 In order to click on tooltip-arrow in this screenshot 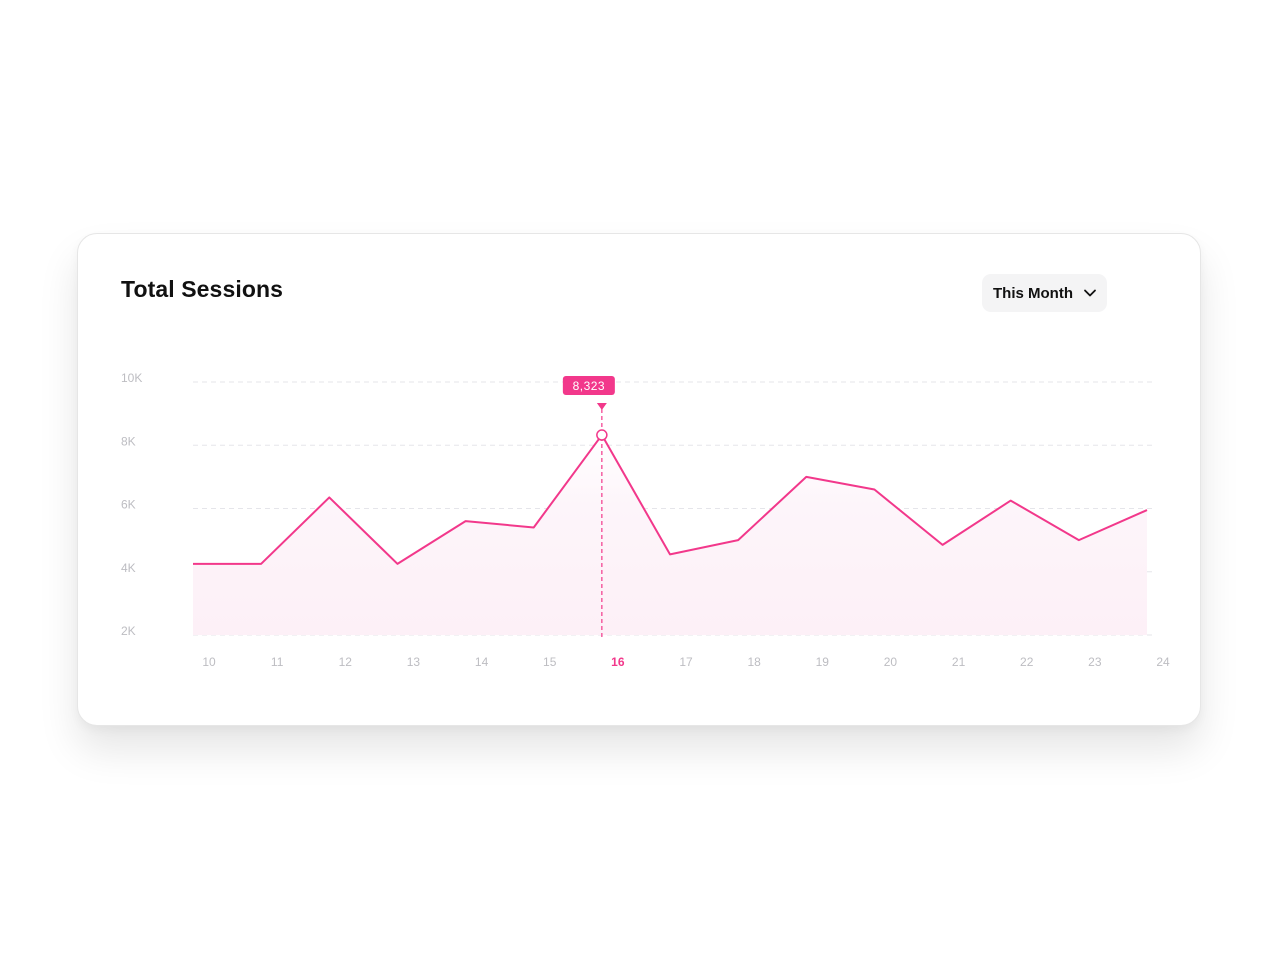, I will do `click(601, 406)`.